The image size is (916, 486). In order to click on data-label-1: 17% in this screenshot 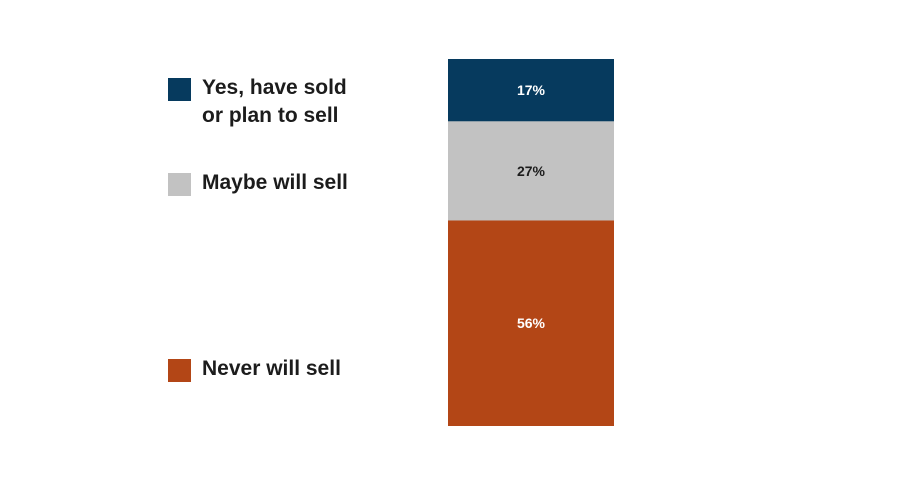, I will do `click(531, 90)`.